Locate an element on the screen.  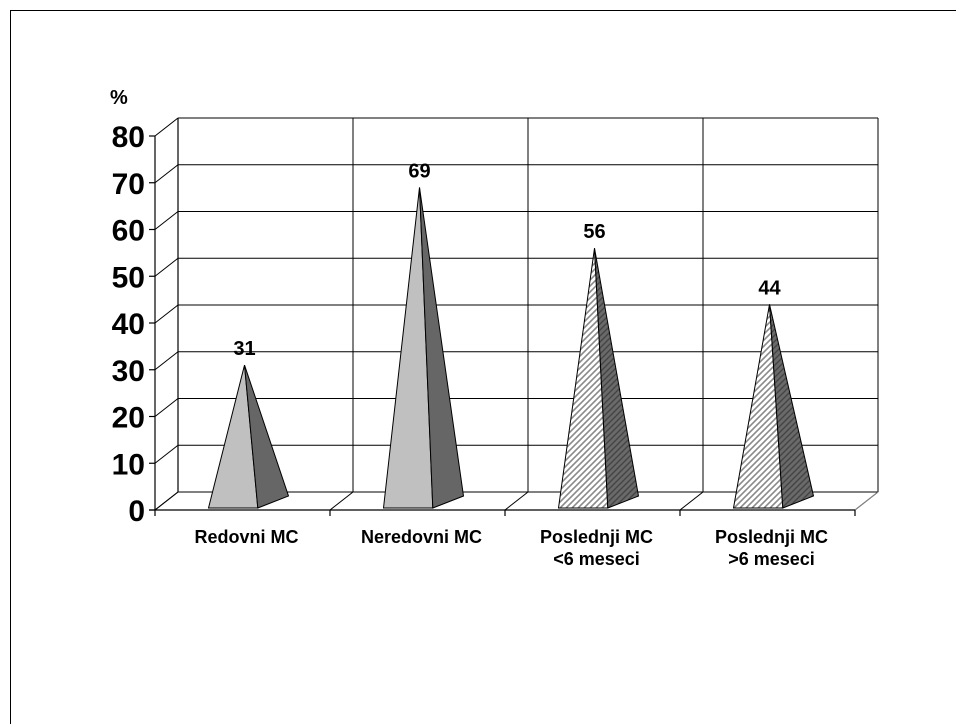
y-tick-label: 30 is located at coordinates (128, 371).